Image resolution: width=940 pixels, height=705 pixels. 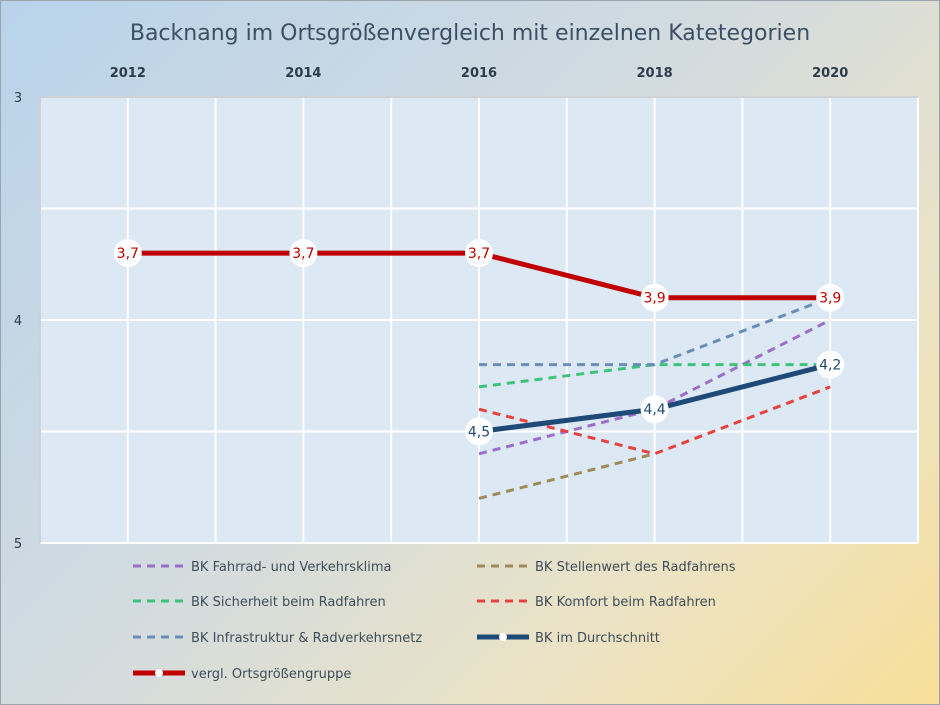 What do you see at coordinates (566, 476) in the screenshot?
I see `series-line-bk-stellenwert-des-radfahrens` at bounding box center [566, 476].